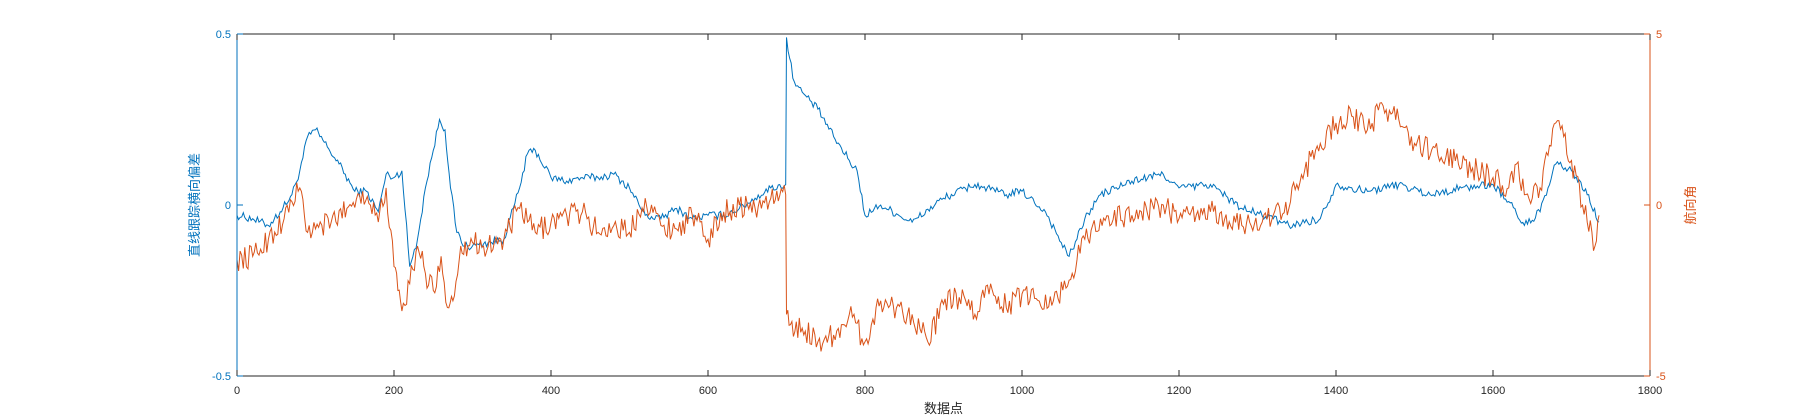 The height and width of the screenshot is (420, 1808). What do you see at coordinates (708, 391) in the screenshot?
I see `x-tick-label: 600` at bounding box center [708, 391].